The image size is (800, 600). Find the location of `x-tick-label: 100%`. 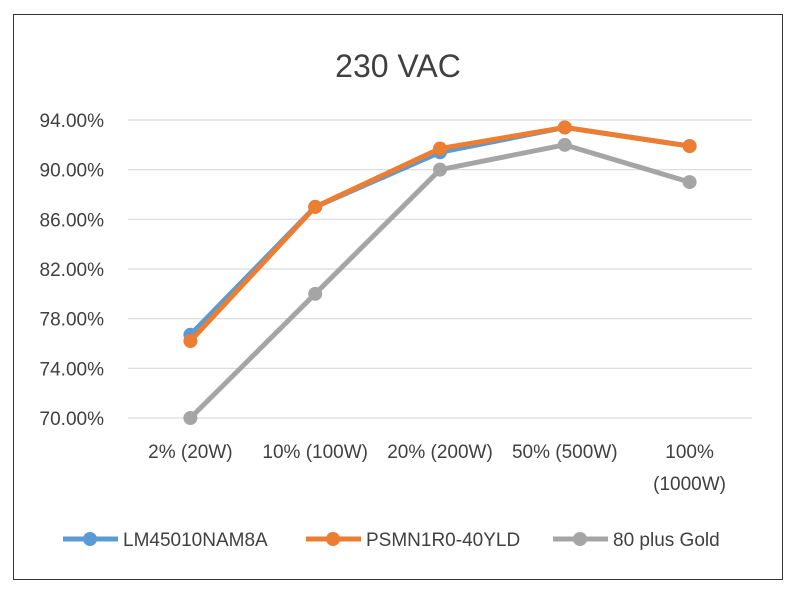

x-tick-label: 100% is located at coordinates (689, 452).